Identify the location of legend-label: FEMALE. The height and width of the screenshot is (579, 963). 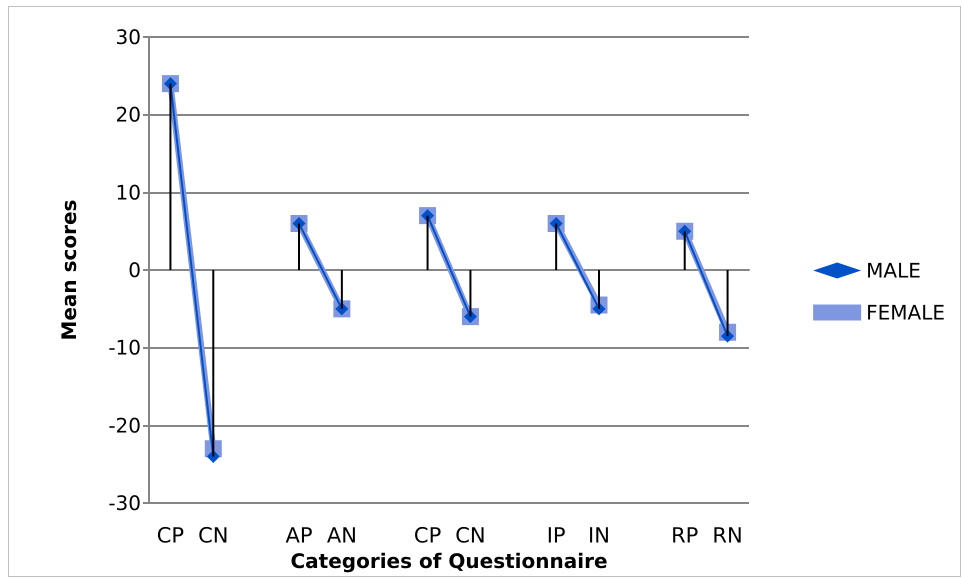
(905, 312).